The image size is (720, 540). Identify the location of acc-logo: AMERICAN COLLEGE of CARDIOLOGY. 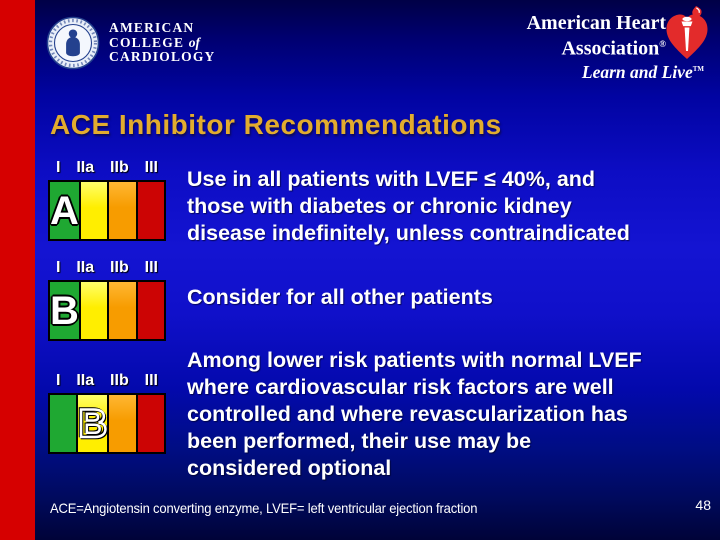
(131, 43).